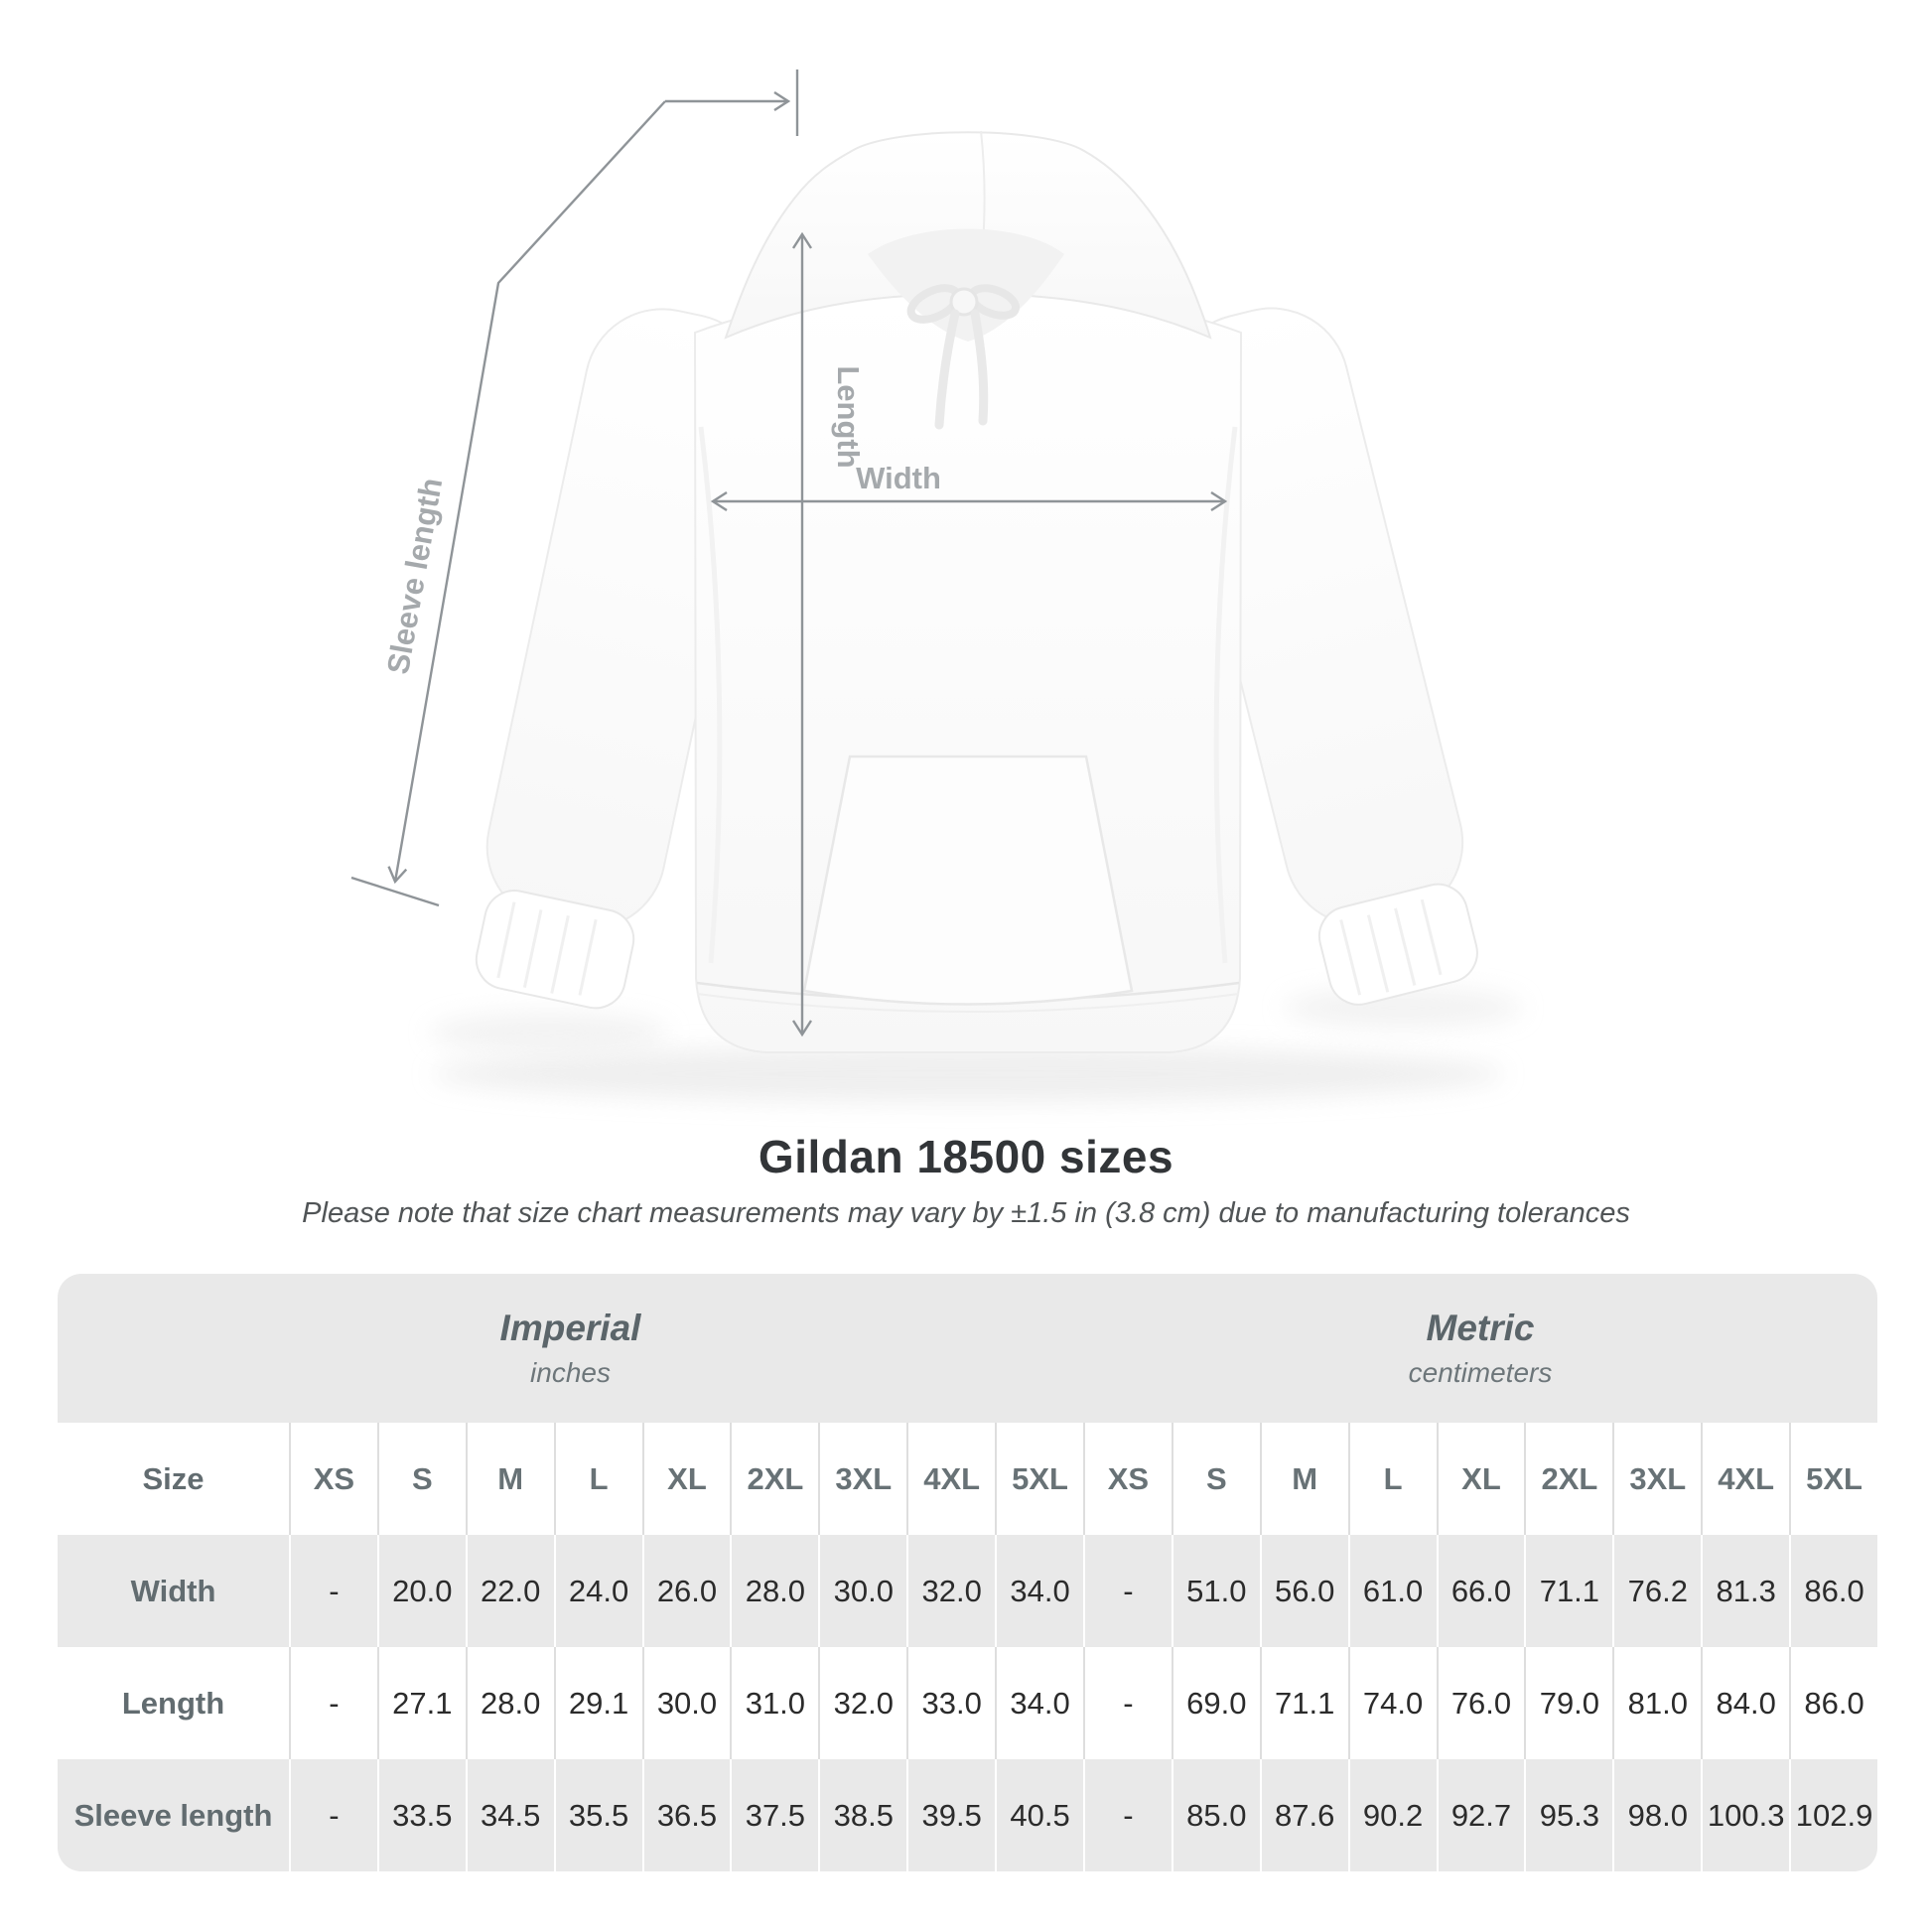 Image resolution: width=1932 pixels, height=1932 pixels. Describe the element at coordinates (1480, 1328) in the screenshot. I see `metric-title: Metric` at that location.